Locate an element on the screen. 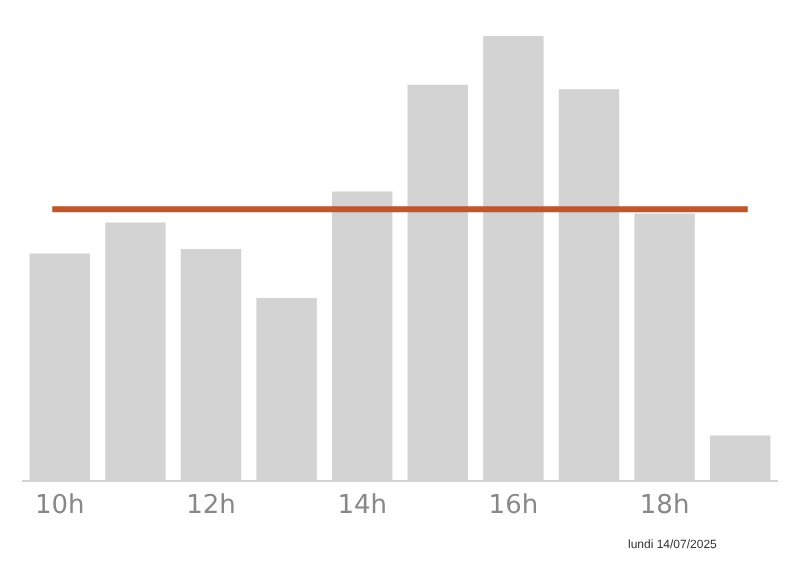  x-tick-label: 16h is located at coordinates (513, 506).